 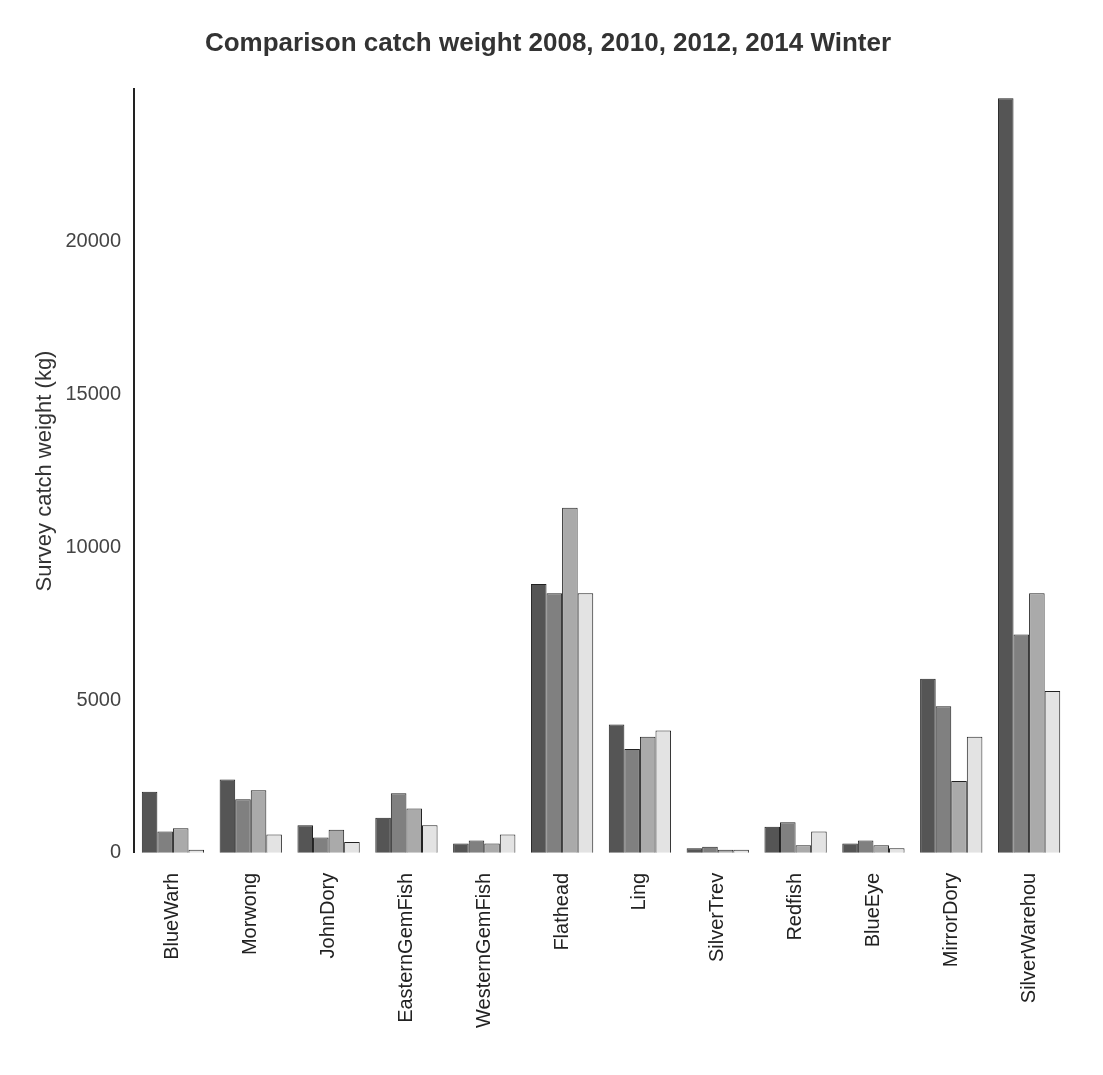 I want to click on x-tick-label: WesternGemFish, so click(x=482, y=950).